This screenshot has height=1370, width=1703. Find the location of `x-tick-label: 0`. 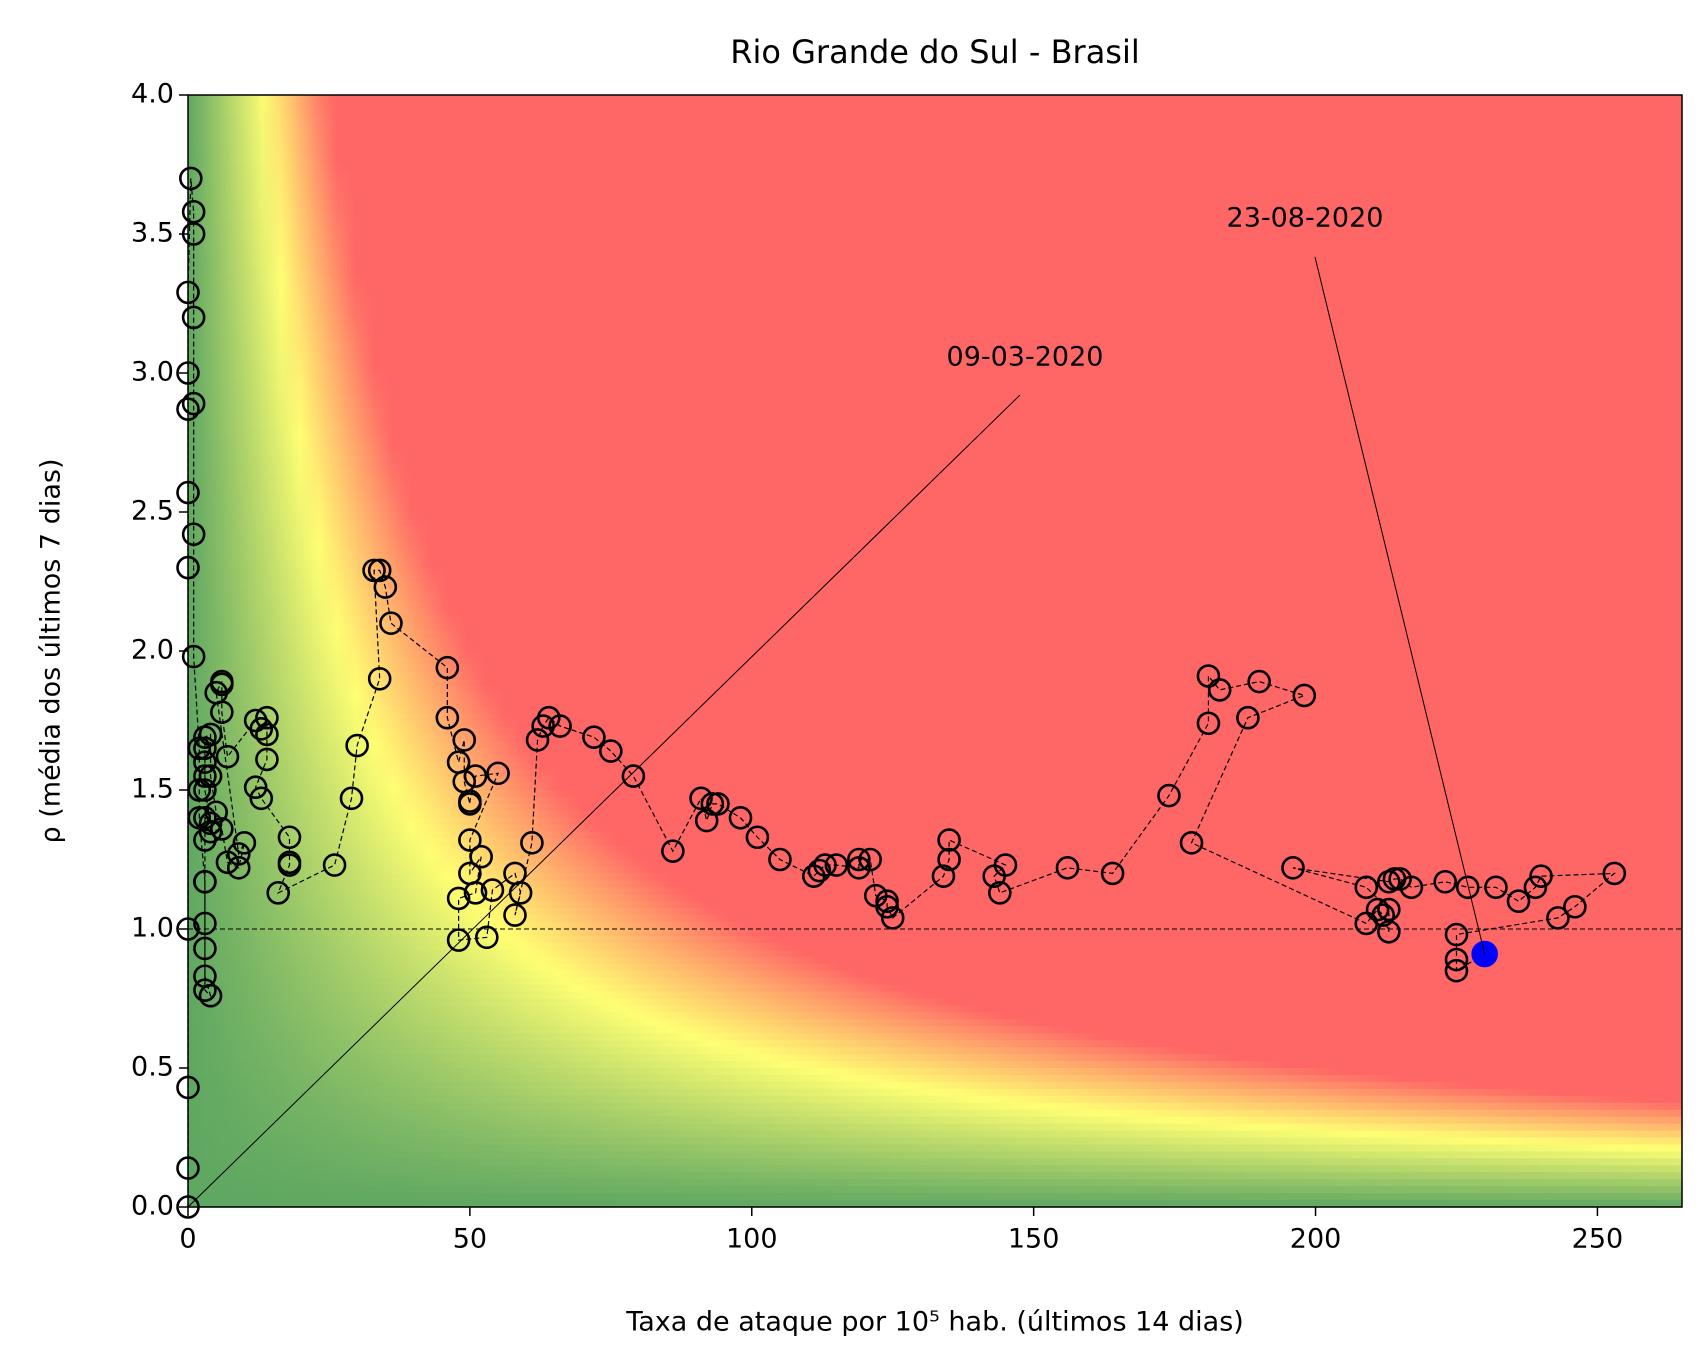

x-tick-label: 0 is located at coordinates (187, 1239).